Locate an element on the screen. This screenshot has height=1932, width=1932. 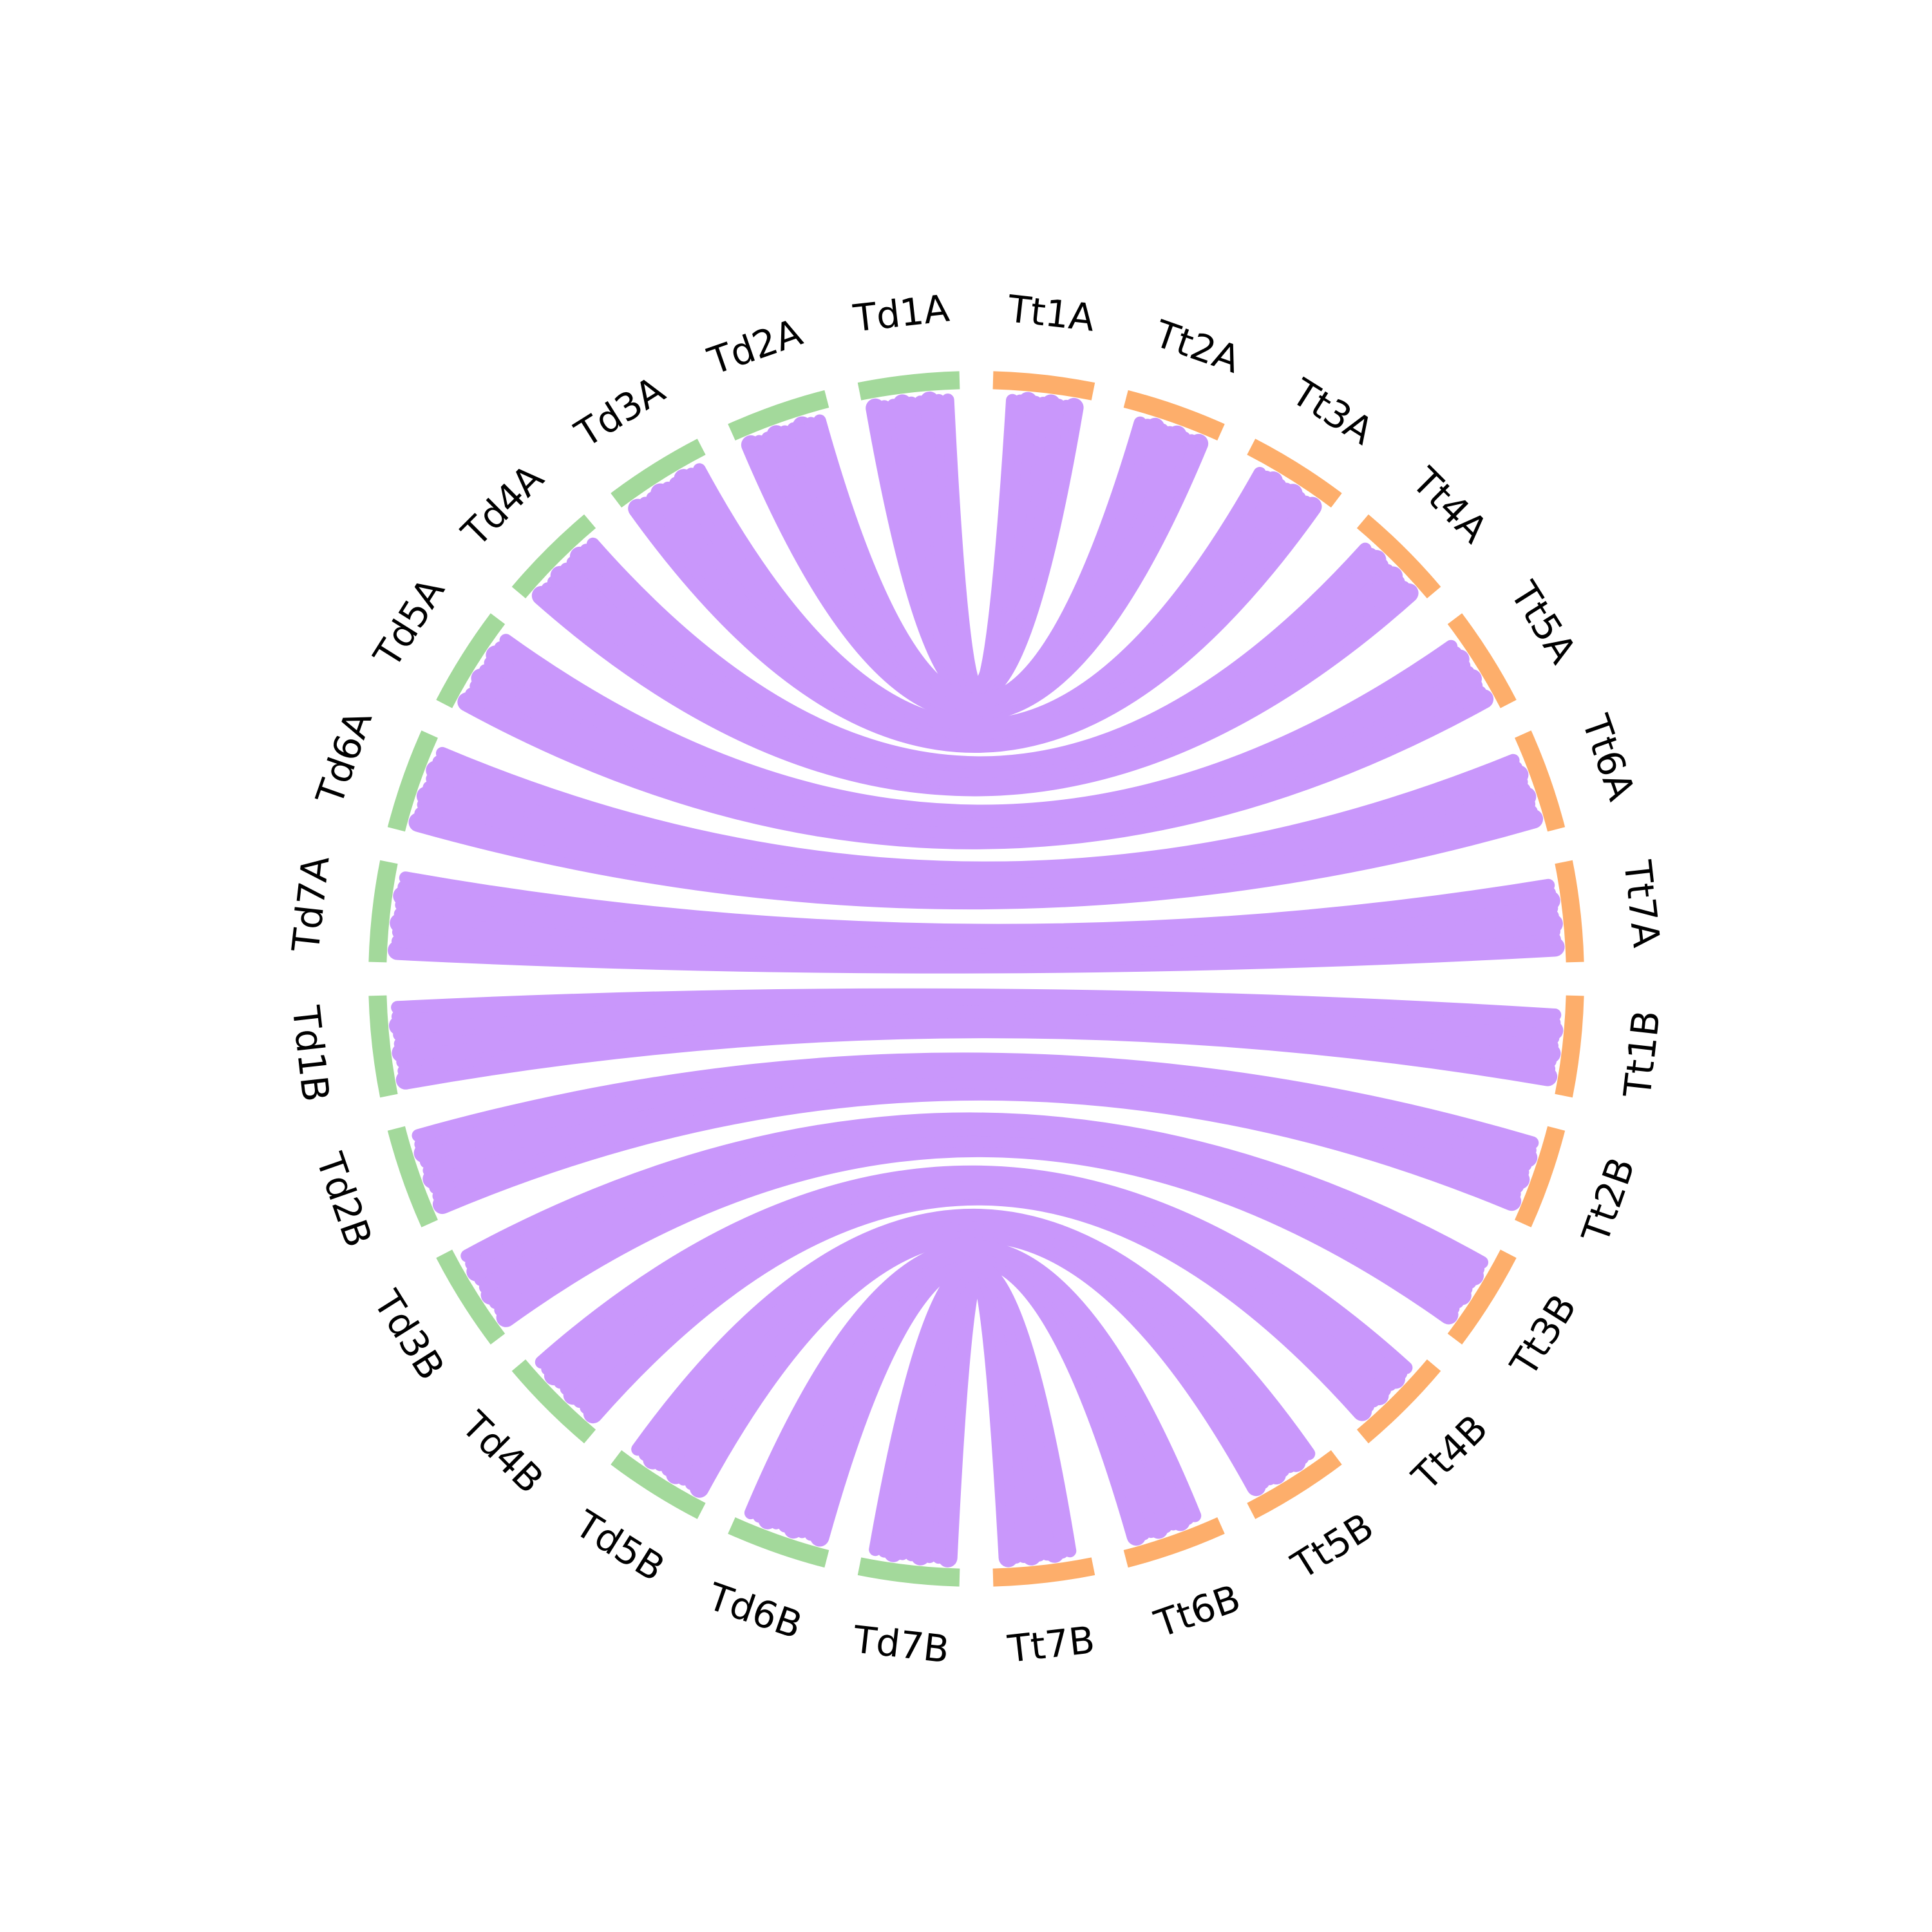
segment-label-td5a: Td5A is located at coordinates (409, 622).